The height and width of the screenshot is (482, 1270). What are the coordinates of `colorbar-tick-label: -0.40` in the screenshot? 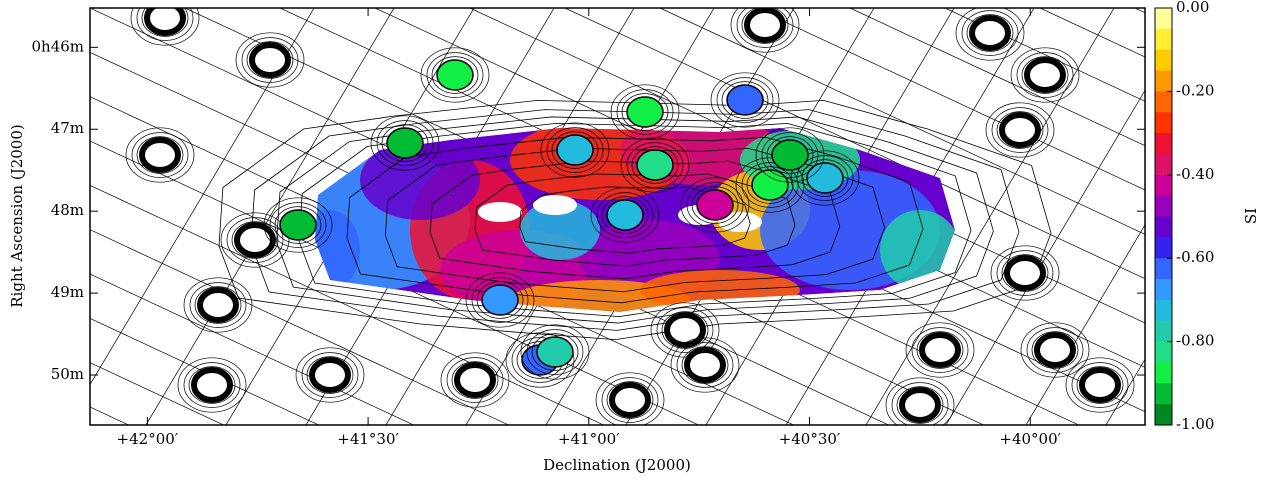 It's located at (1195, 174).